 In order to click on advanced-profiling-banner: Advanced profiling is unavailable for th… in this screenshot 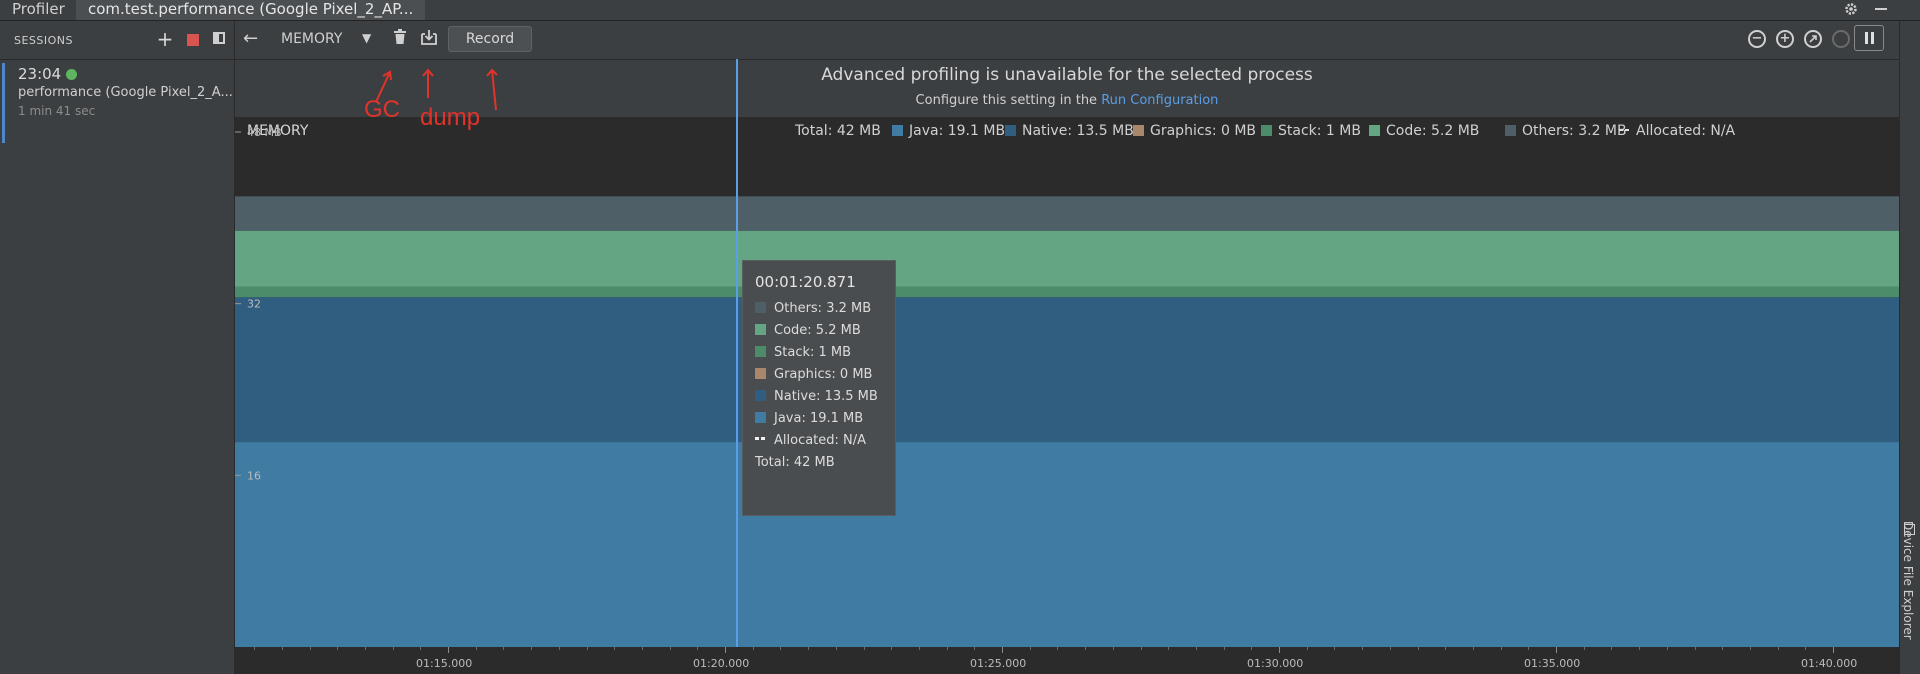, I will do `click(1067, 88)`.